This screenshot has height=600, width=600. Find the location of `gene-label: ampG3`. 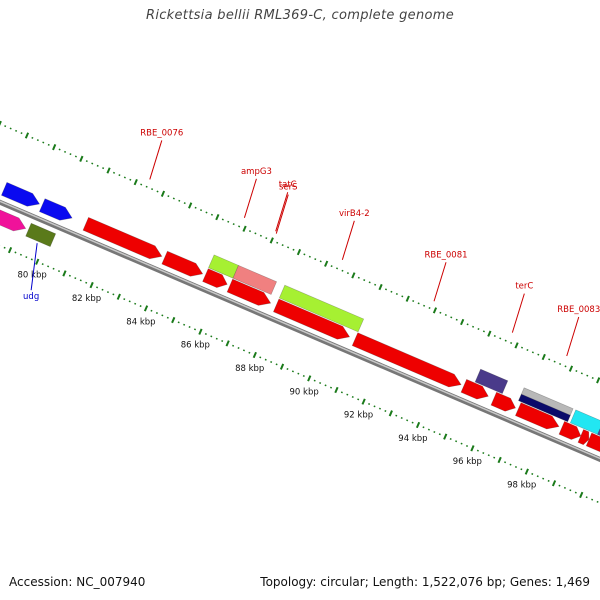

gene-label: ampG3 is located at coordinates (256, 172).